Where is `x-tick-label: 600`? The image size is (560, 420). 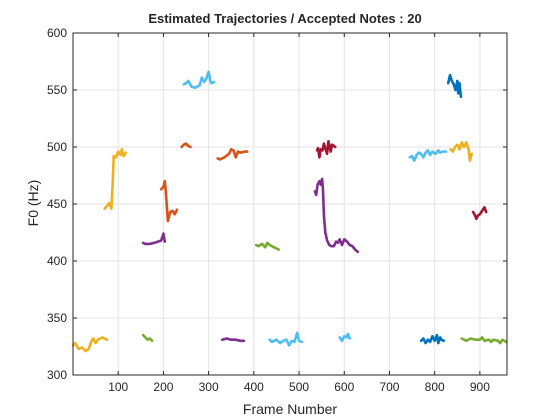 x-tick-label: 600 is located at coordinates (344, 387).